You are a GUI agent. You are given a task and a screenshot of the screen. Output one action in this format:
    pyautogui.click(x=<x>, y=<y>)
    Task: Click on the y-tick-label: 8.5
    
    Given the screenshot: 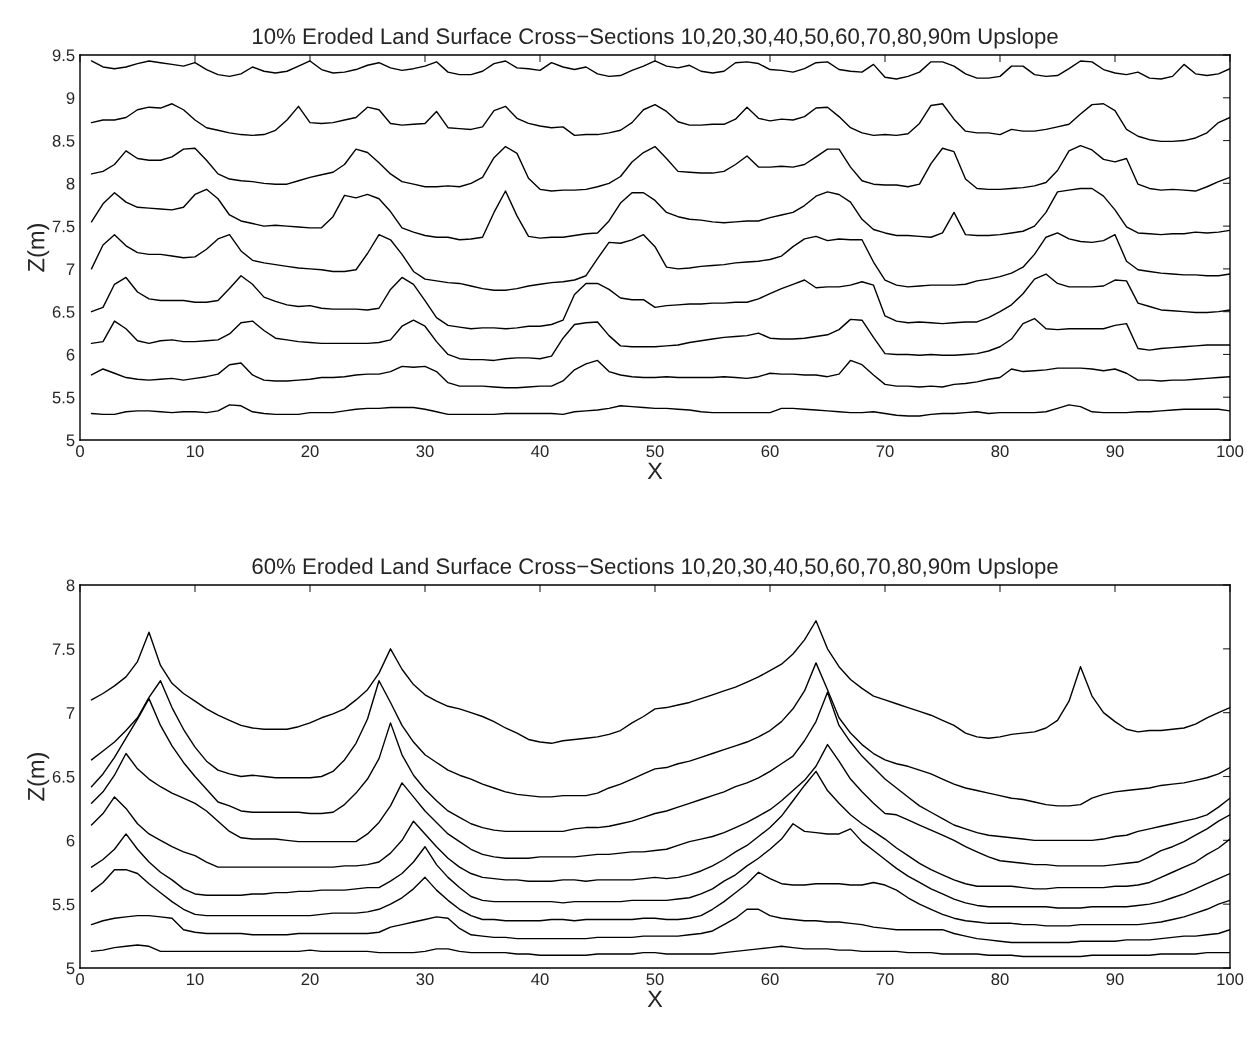 What is the action you would take?
    pyautogui.click(x=63, y=140)
    